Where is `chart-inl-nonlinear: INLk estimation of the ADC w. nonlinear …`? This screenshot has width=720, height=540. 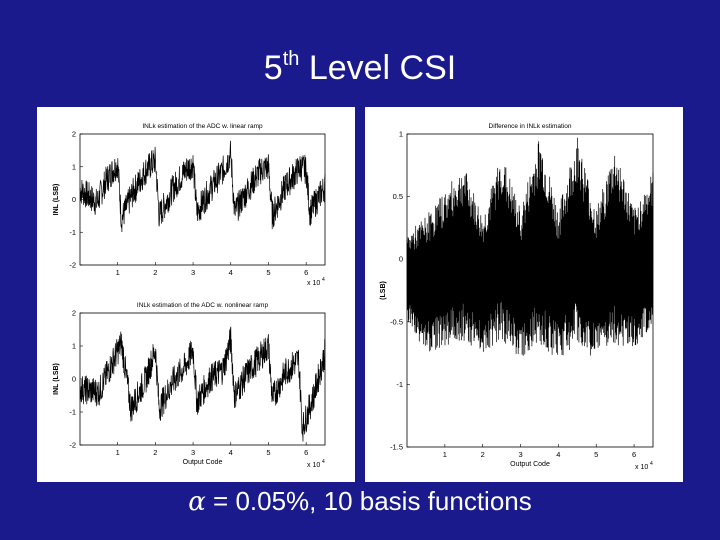 chart-inl-nonlinear: INLk estimation of the ADC w. nonlinear … is located at coordinates (189, 385).